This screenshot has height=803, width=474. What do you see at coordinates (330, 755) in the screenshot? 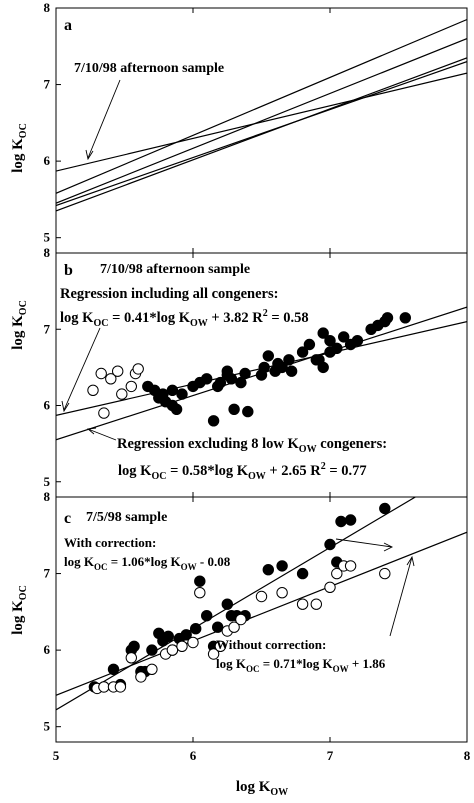
I see `x-tick-label: 7` at bounding box center [330, 755].